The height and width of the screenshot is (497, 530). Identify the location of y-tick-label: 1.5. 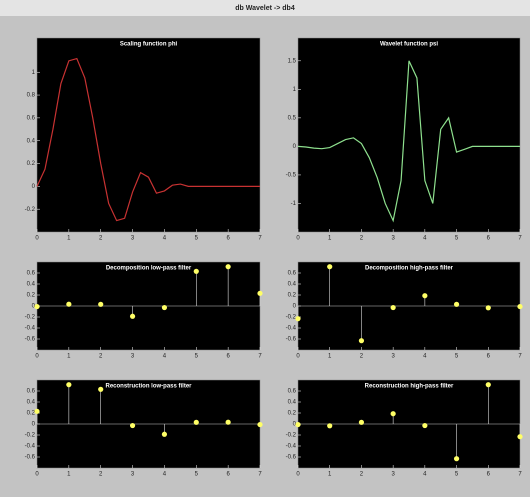
(292, 61).